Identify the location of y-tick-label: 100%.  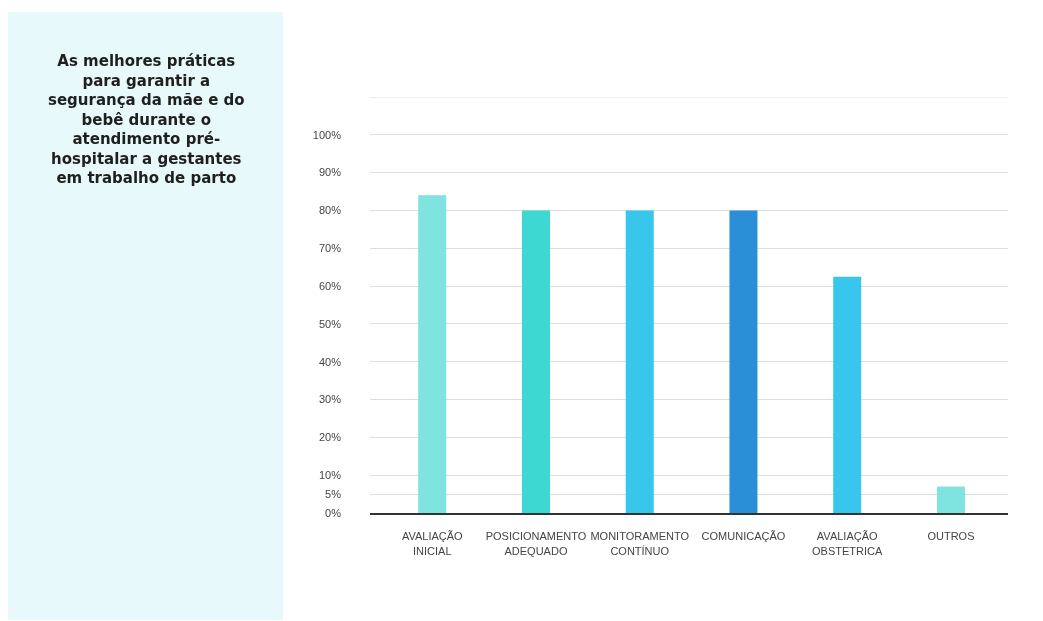
(327, 134).